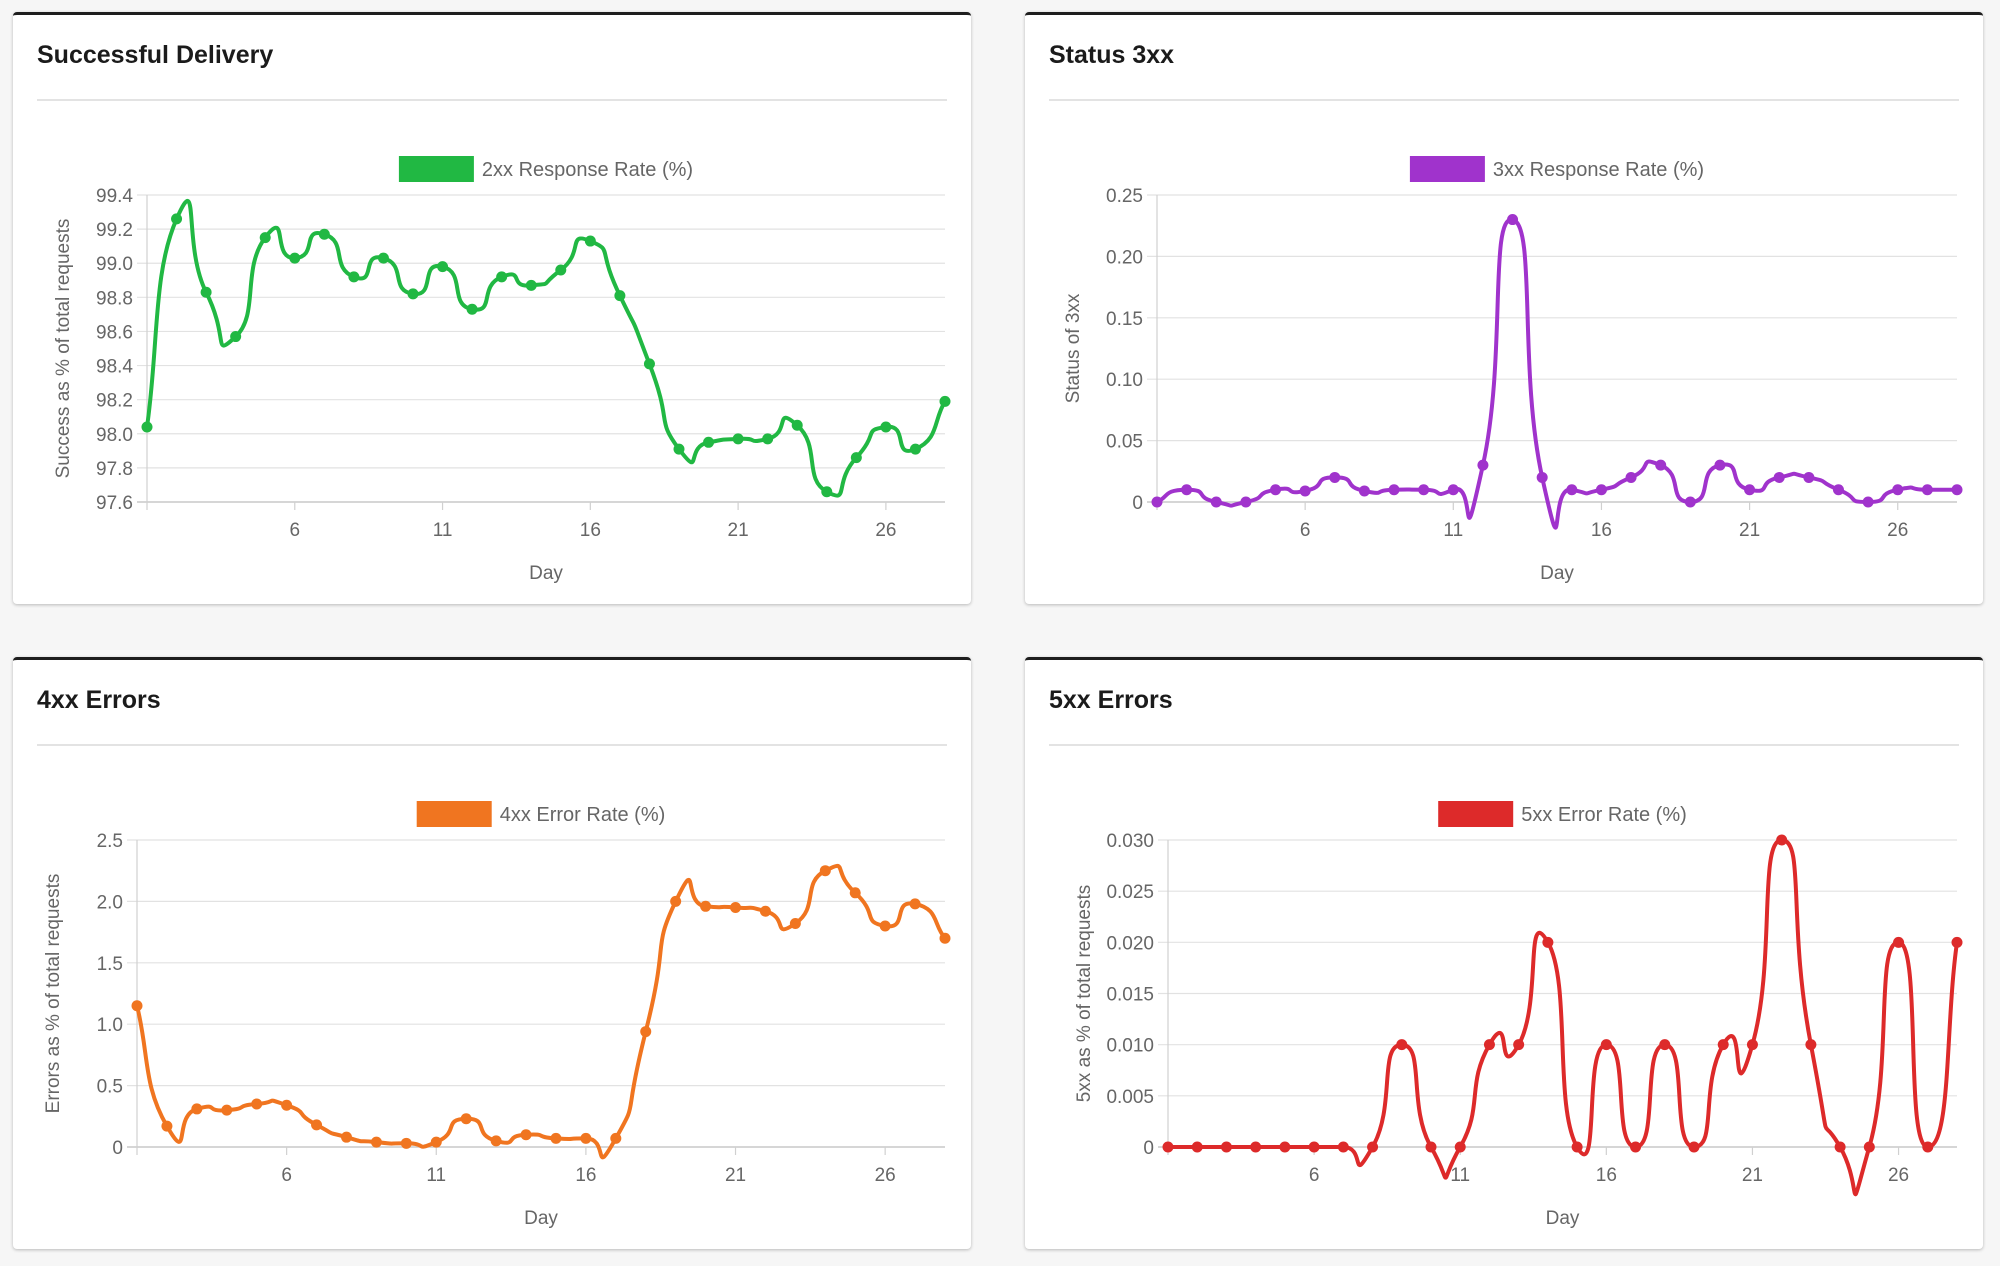 Image resolution: width=2000 pixels, height=1266 pixels. Describe the element at coordinates (1124, 319) in the screenshot. I see `y-tick-label: 0.15` at that location.